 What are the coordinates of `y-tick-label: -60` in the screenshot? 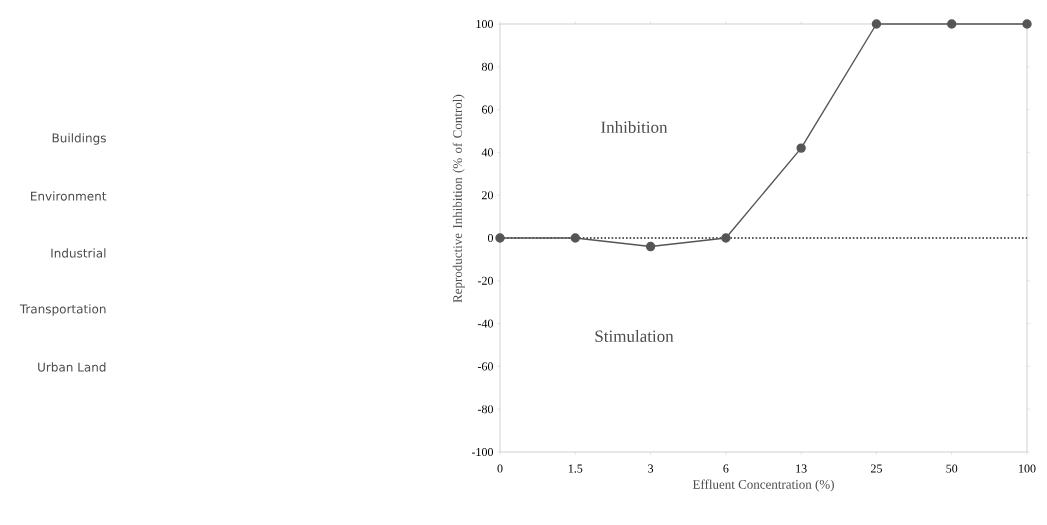 It's located at (485, 366).